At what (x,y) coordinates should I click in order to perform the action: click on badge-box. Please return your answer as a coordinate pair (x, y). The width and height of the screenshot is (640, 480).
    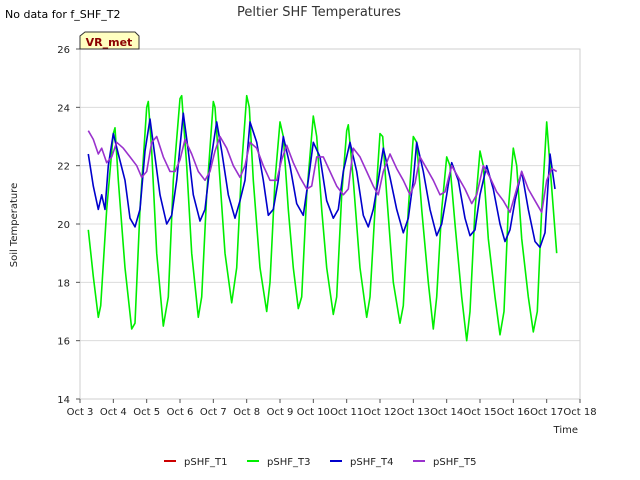
    Looking at the image, I should click on (109, 40).